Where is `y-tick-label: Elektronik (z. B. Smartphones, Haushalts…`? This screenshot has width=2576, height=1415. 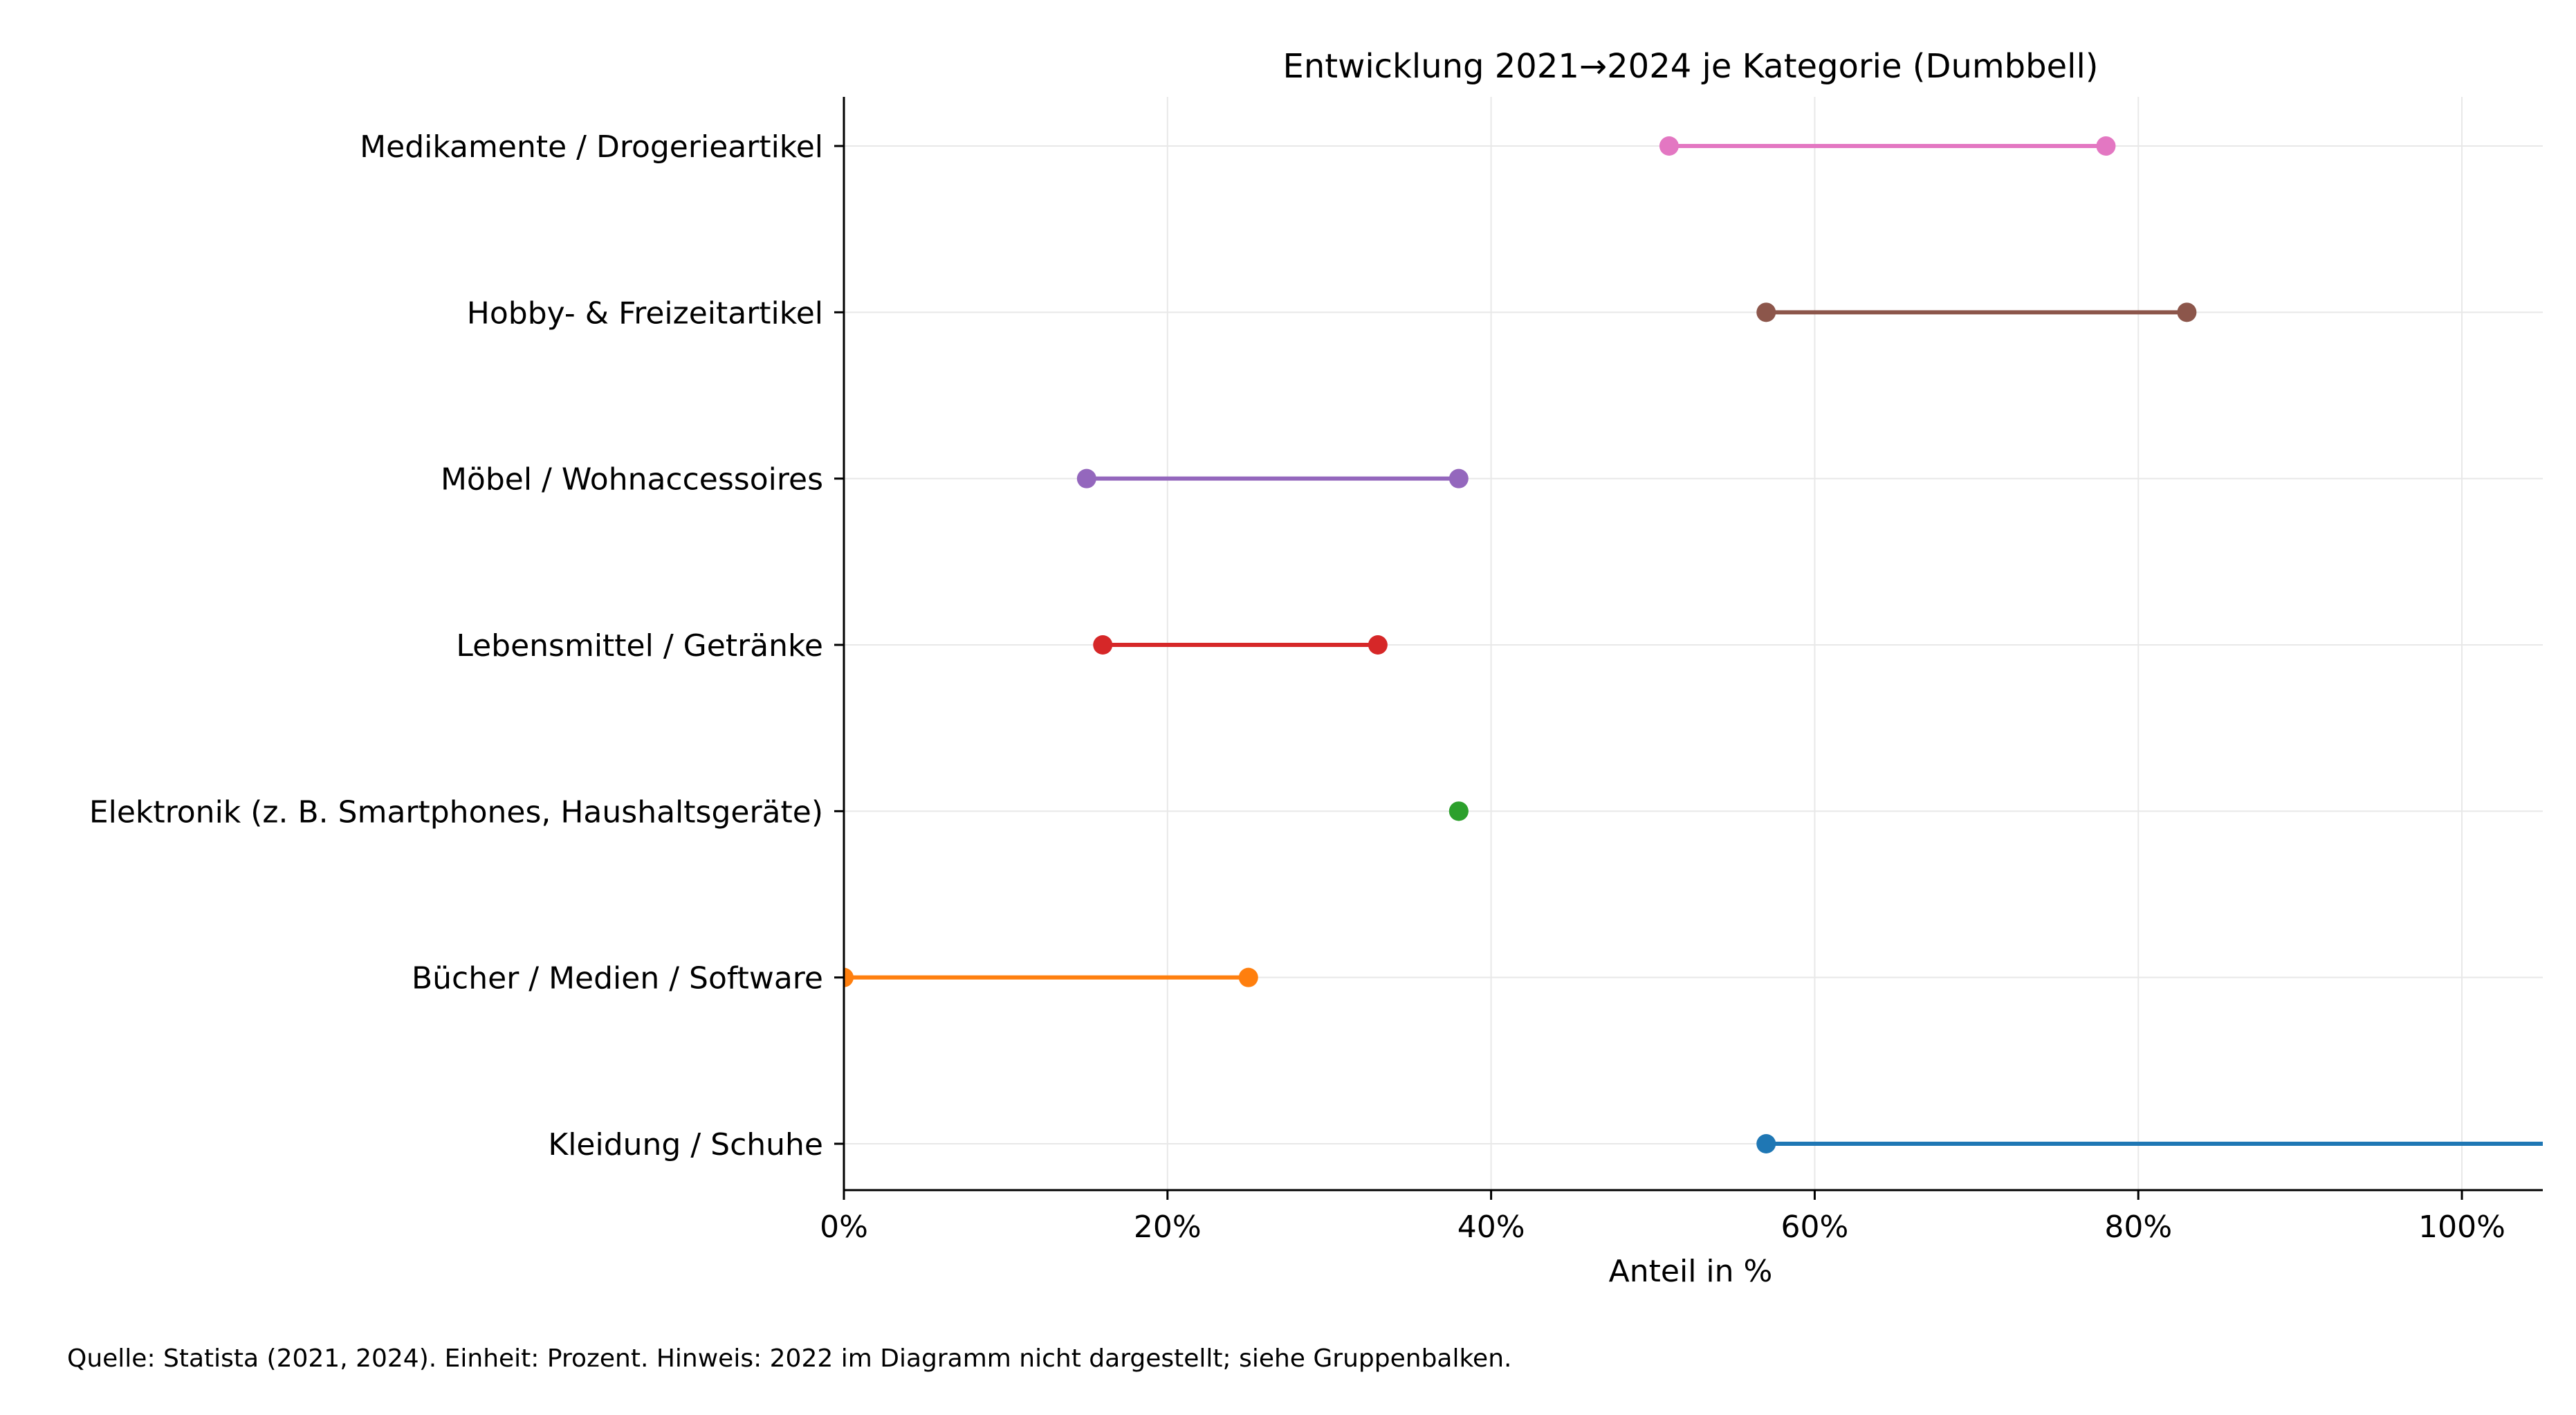 y-tick-label: Elektronik (z. B. Smartphones, Haushalts… is located at coordinates (456, 812).